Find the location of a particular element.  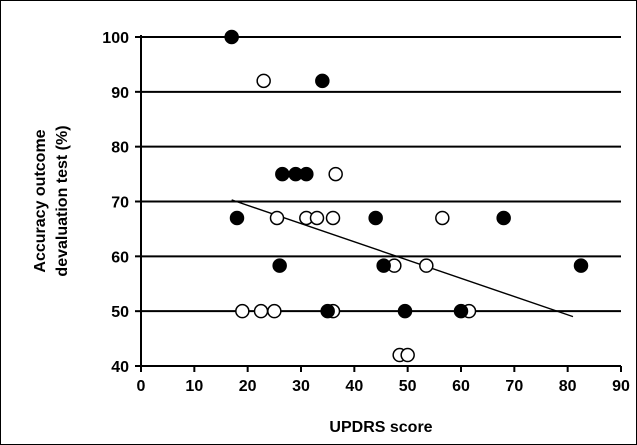

x-tick-label: 60 is located at coordinates (461, 386).